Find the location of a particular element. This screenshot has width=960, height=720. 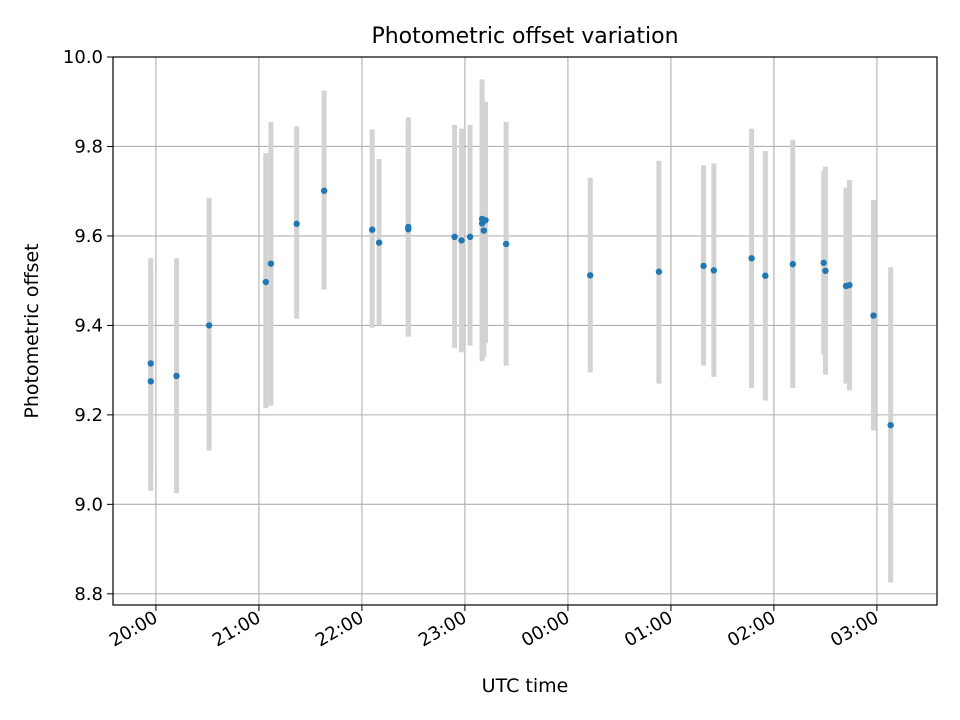

y-tick-label: 8.8 is located at coordinates (88, 594).